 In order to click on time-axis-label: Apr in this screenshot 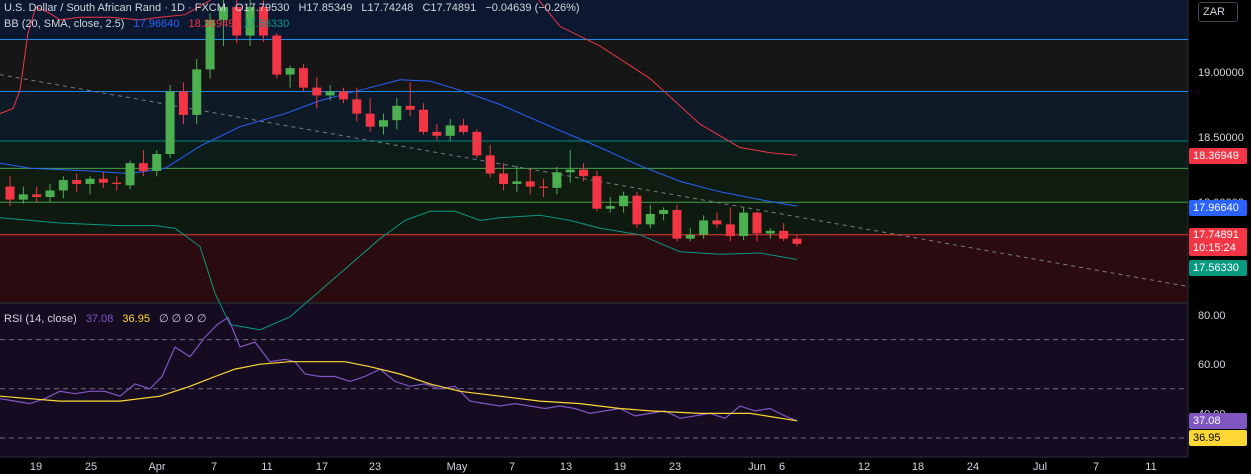, I will do `click(156, 467)`.